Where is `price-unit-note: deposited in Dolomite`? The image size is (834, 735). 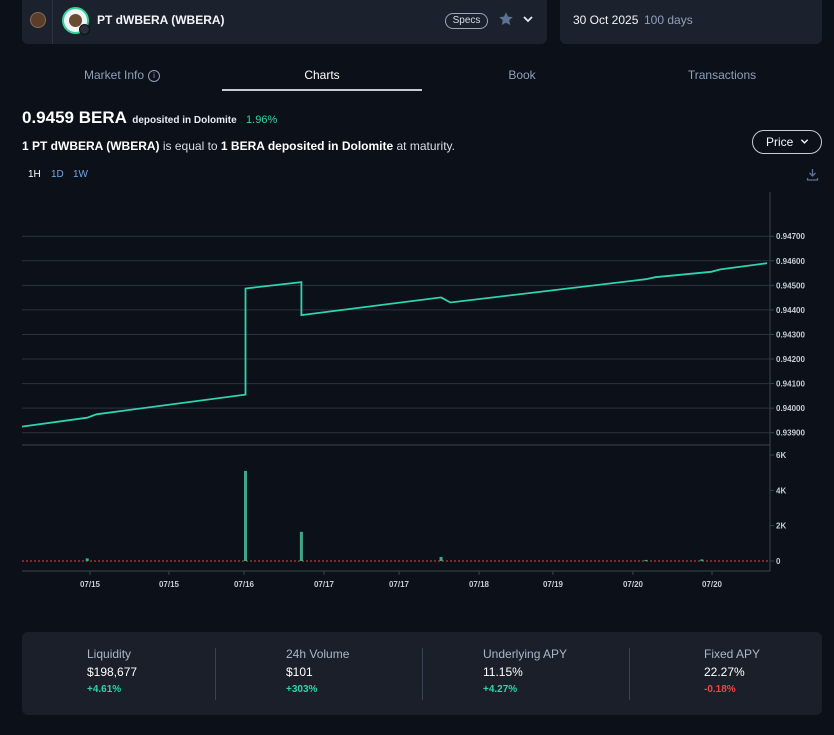 price-unit-note: deposited in Dolomite is located at coordinates (184, 120).